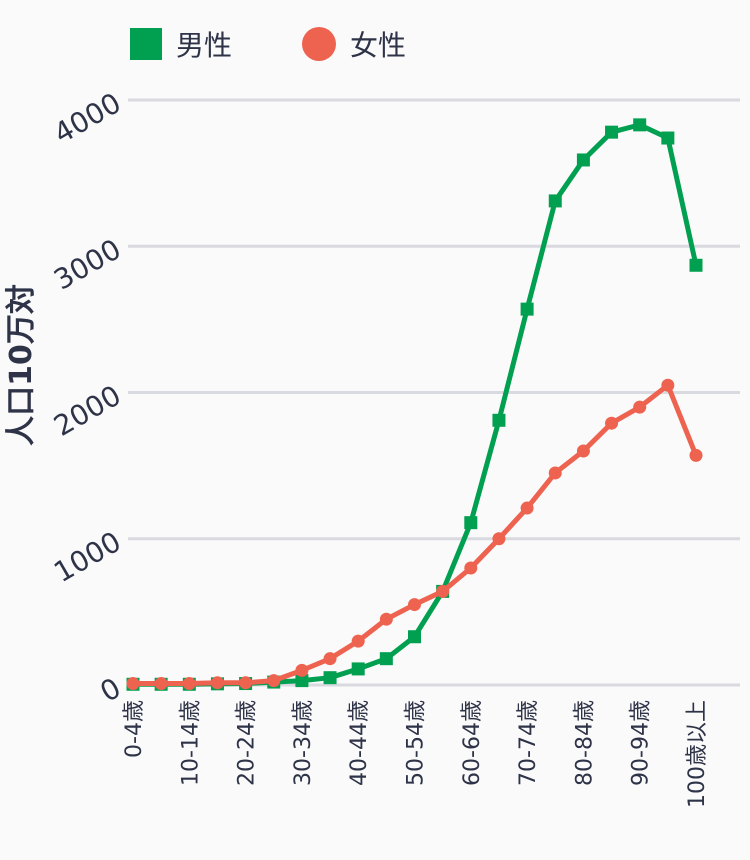 The height and width of the screenshot is (860, 750). What do you see at coordinates (303, 743) in the screenshot?
I see `x-tick-label: 30-34歳` at bounding box center [303, 743].